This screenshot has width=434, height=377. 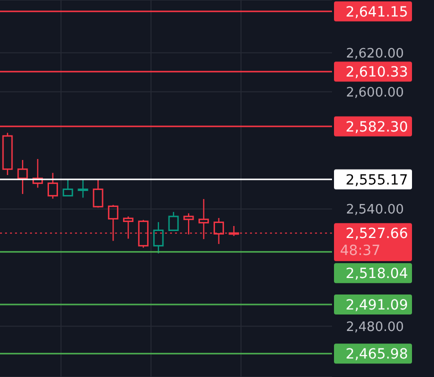 What do you see at coordinates (377, 234) in the screenshot?
I see `ref-line-label: 2,527.66` at bounding box center [377, 234].